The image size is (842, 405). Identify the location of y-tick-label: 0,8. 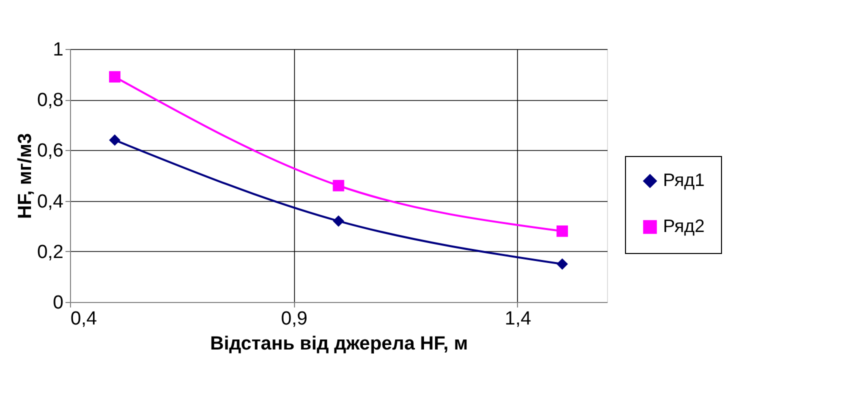
(50, 101).